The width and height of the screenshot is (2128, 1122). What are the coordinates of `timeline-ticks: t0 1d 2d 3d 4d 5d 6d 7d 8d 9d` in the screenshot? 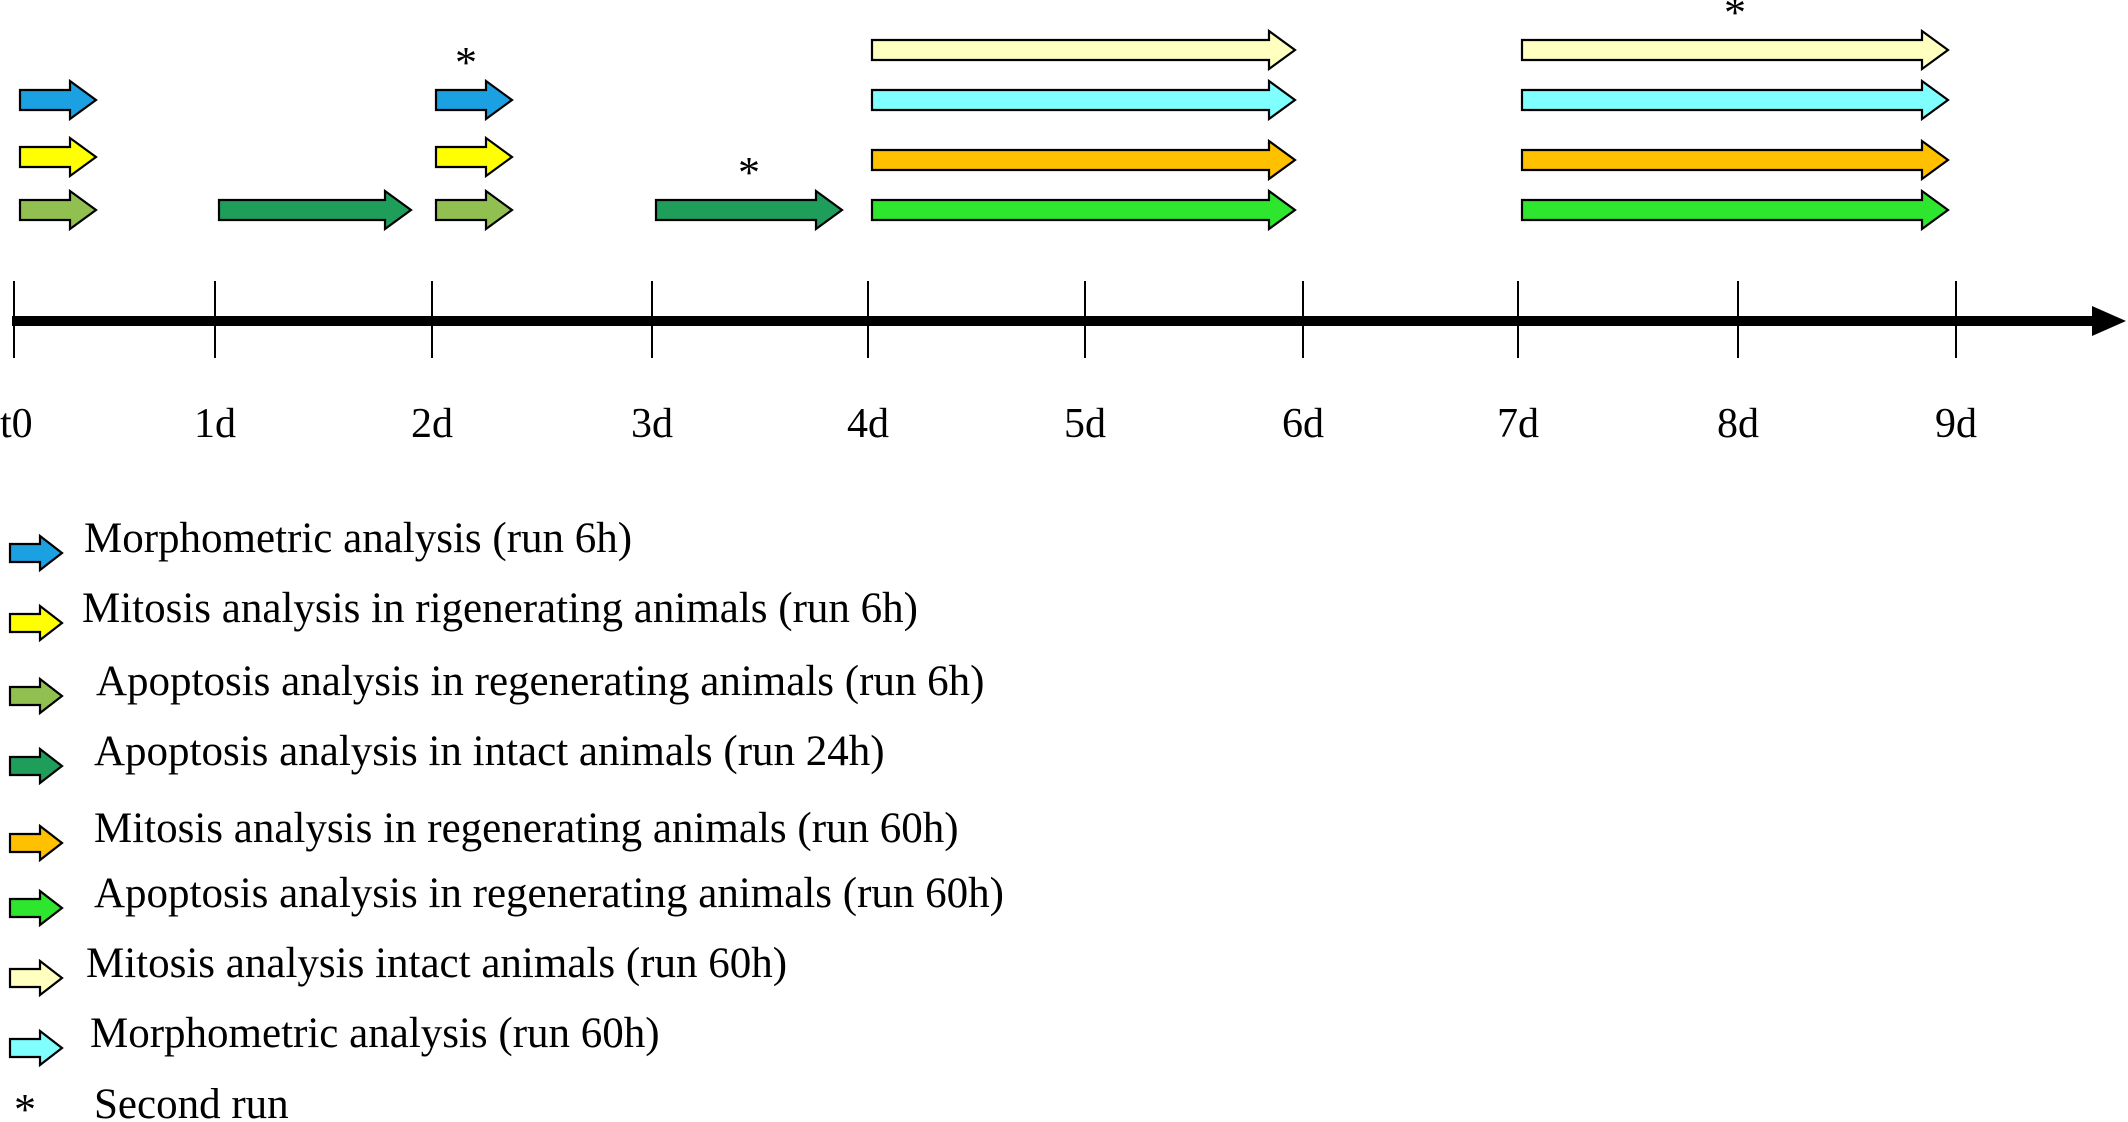 It's located at (988, 364).